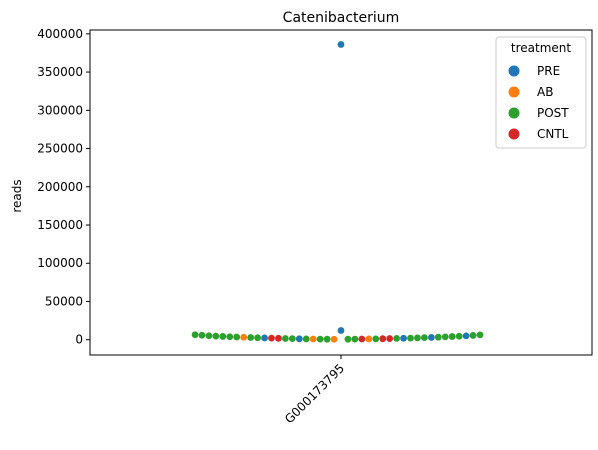  I want to click on x-tick-label: G000173795, so click(314, 393).